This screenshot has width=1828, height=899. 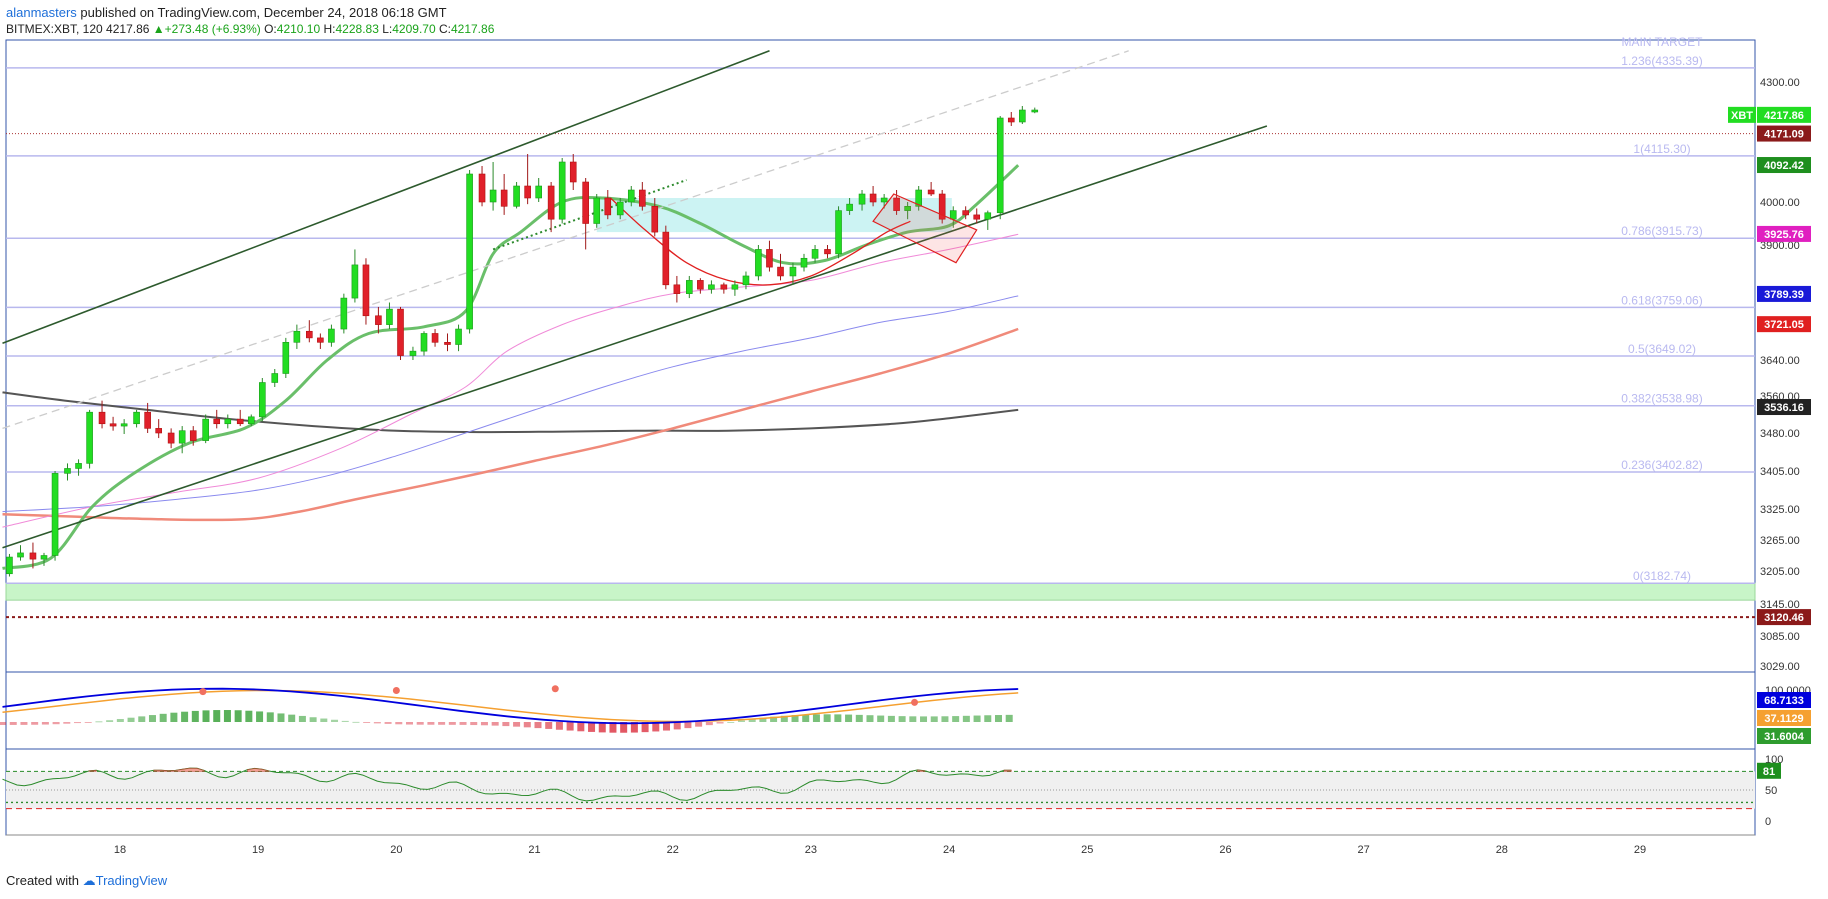 What do you see at coordinates (89, 880) in the screenshot?
I see `tradingview-logo-icon: ☁` at bounding box center [89, 880].